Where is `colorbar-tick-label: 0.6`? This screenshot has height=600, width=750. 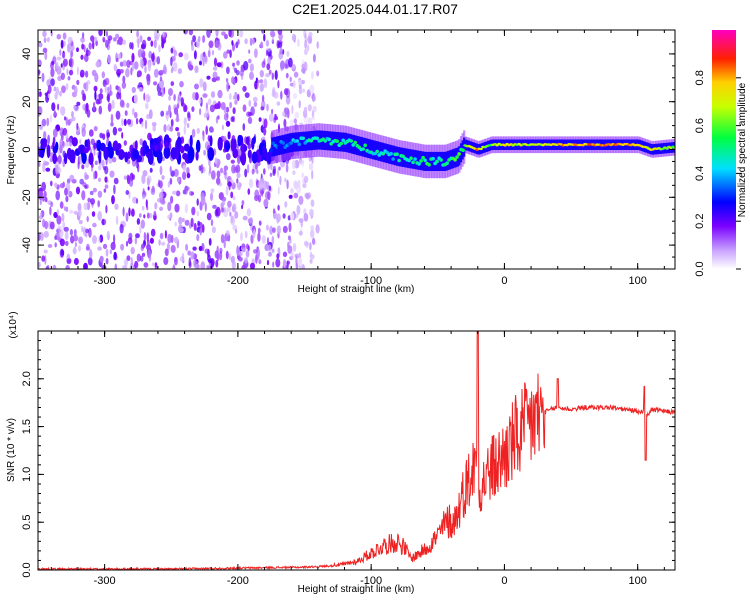 colorbar-tick-label: 0.6 is located at coordinates (700, 125).